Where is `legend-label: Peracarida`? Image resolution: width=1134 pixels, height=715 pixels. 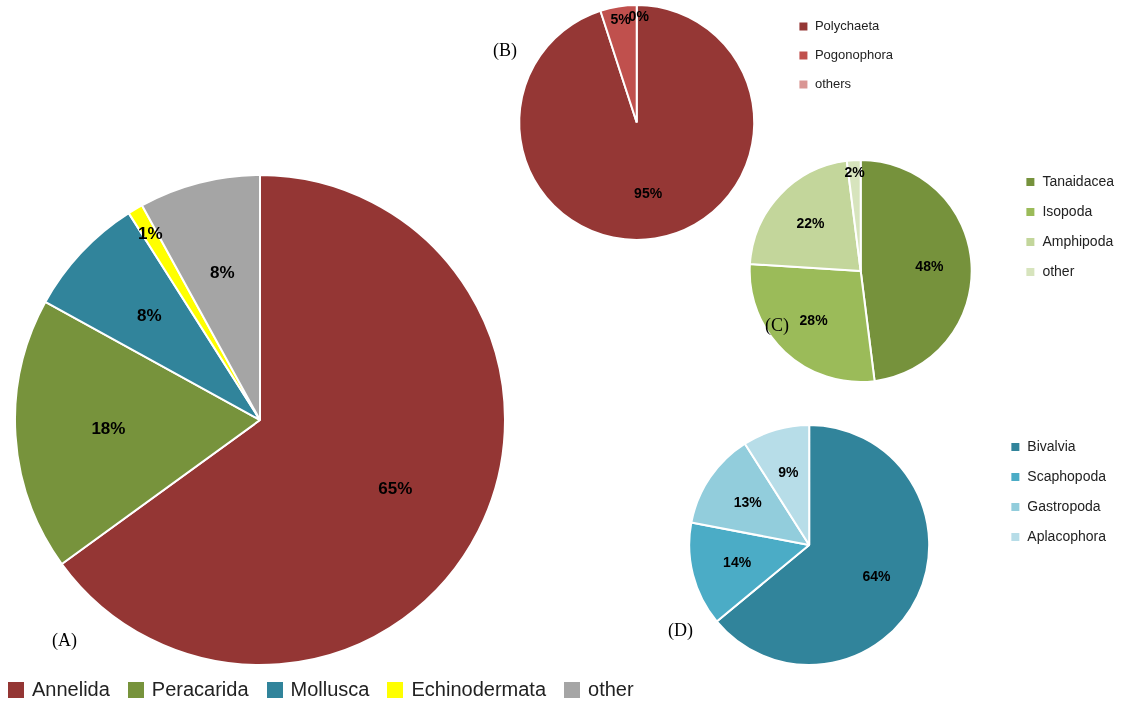 legend-label: Peracarida is located at coordinates (200, 689).